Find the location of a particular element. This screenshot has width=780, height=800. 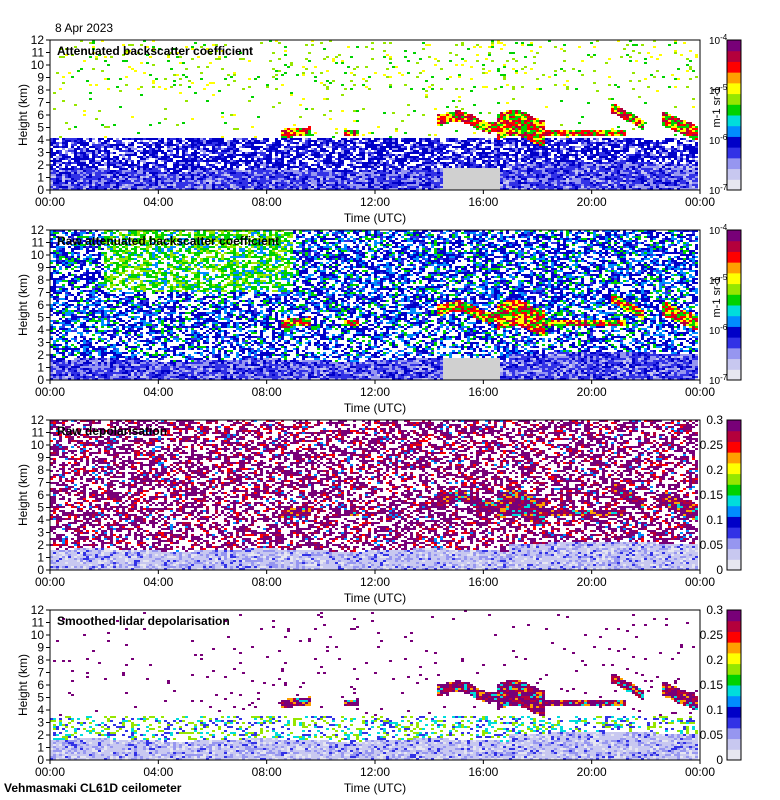

y-tick-label: 3 is located at coordinates (40, 533).